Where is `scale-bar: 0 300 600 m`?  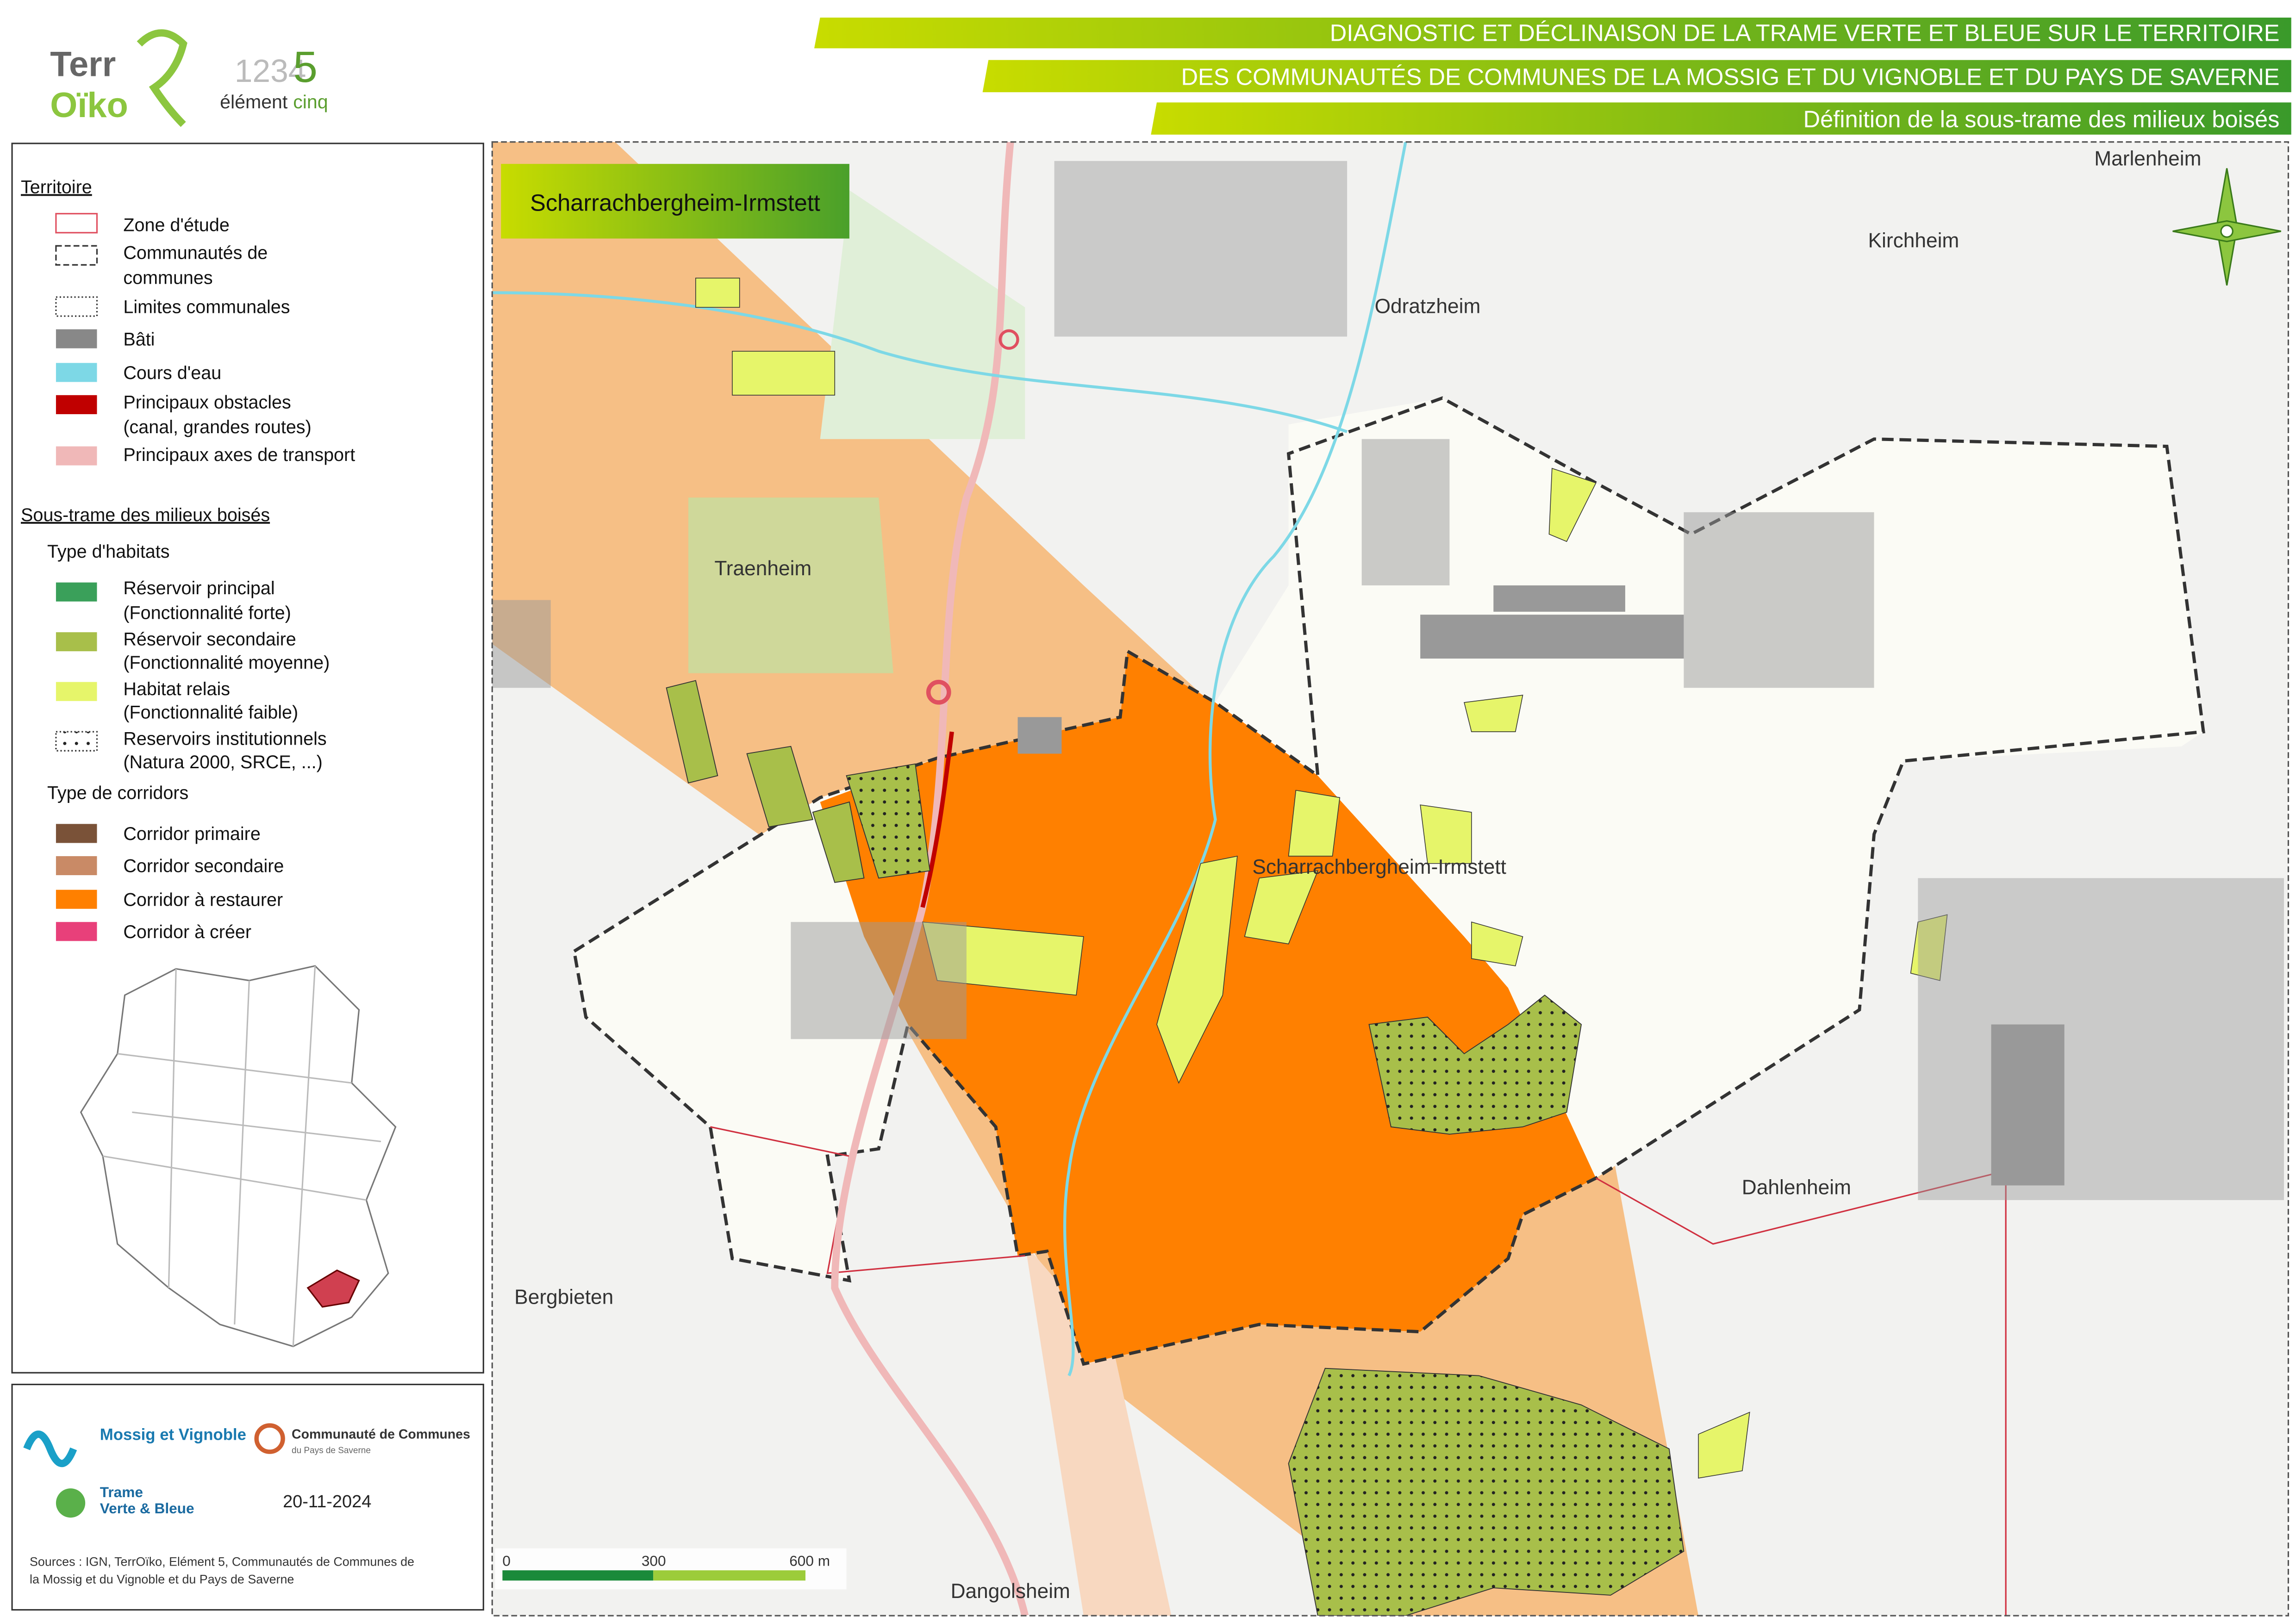 scale-bar: 0 300 600 m is located at coordinates (671, 1569).